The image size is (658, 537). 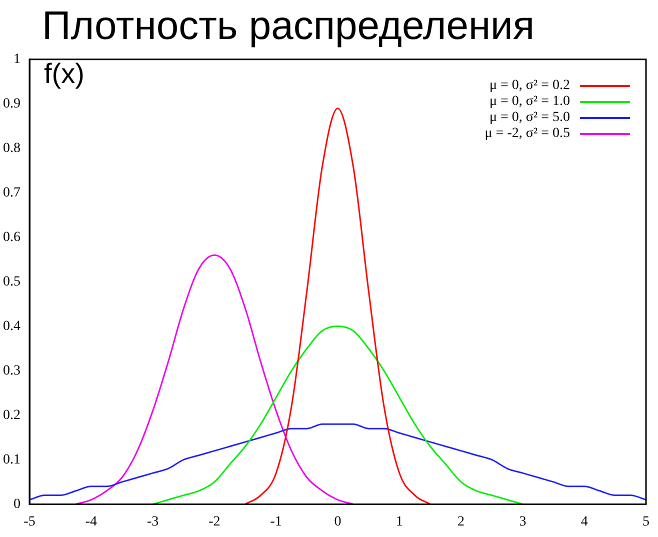 I want to click on y-tick-label: 0.4, so click(x=11, y=326).